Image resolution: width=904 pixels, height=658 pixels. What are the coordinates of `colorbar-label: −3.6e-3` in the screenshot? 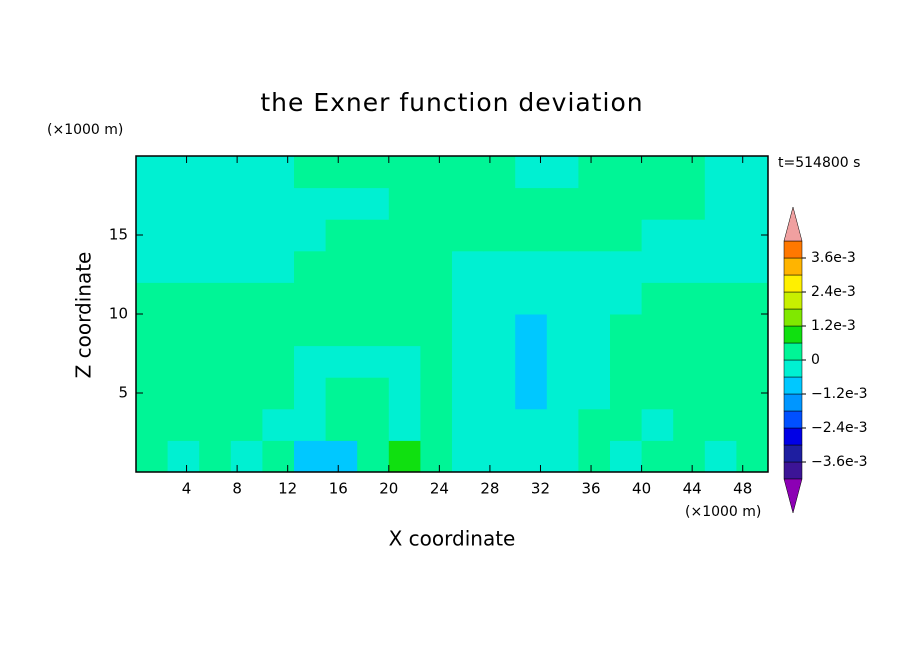 It's located at (839, 462).